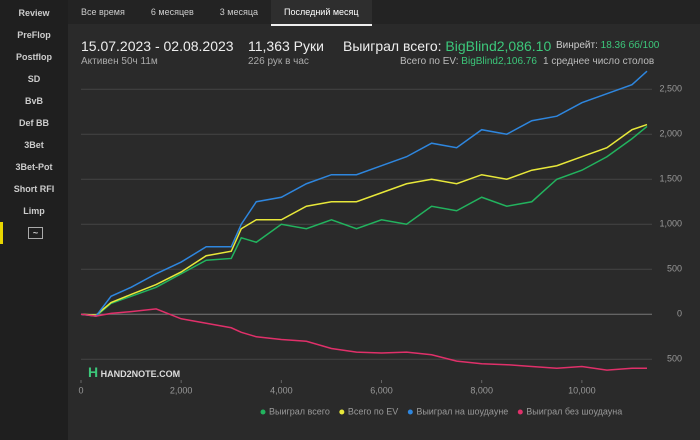 The width and height of the screenshot is (700, 440). What do you see at coordinates (34, 57) in the screenshot?
I see `sidebar-item: Postflop` at bounding box center [34, 57].